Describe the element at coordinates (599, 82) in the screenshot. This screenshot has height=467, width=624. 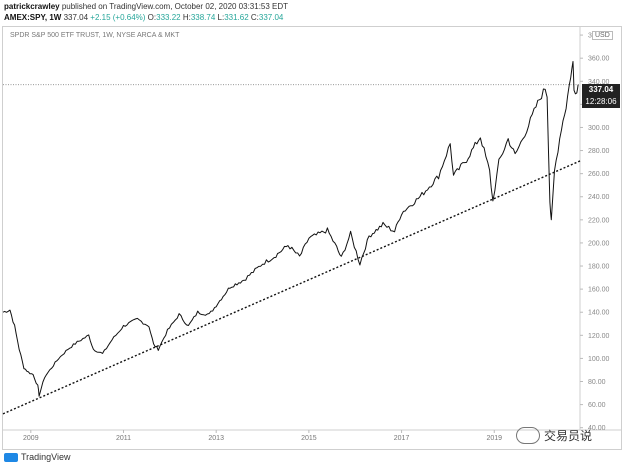
I see `y-tick-label: 340.00` at that location.